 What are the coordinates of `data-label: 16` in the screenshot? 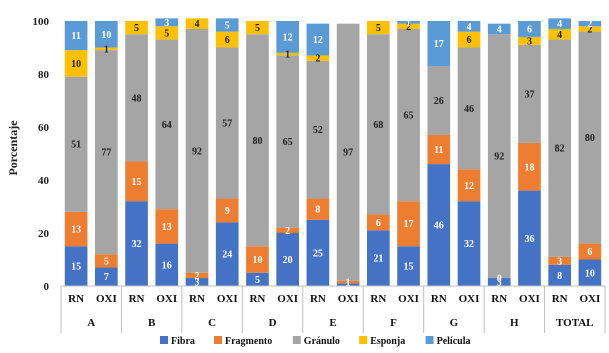 It's located at (167, 265).